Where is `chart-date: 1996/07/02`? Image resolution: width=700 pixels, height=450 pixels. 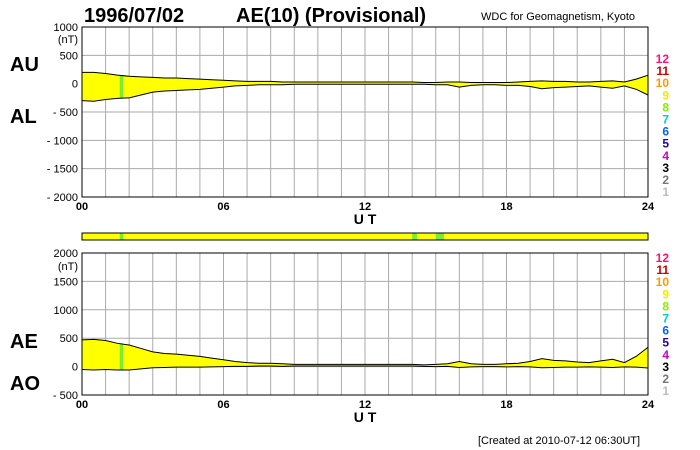
chart-date: 1996/07/02 is located at coordinates (134, 16).